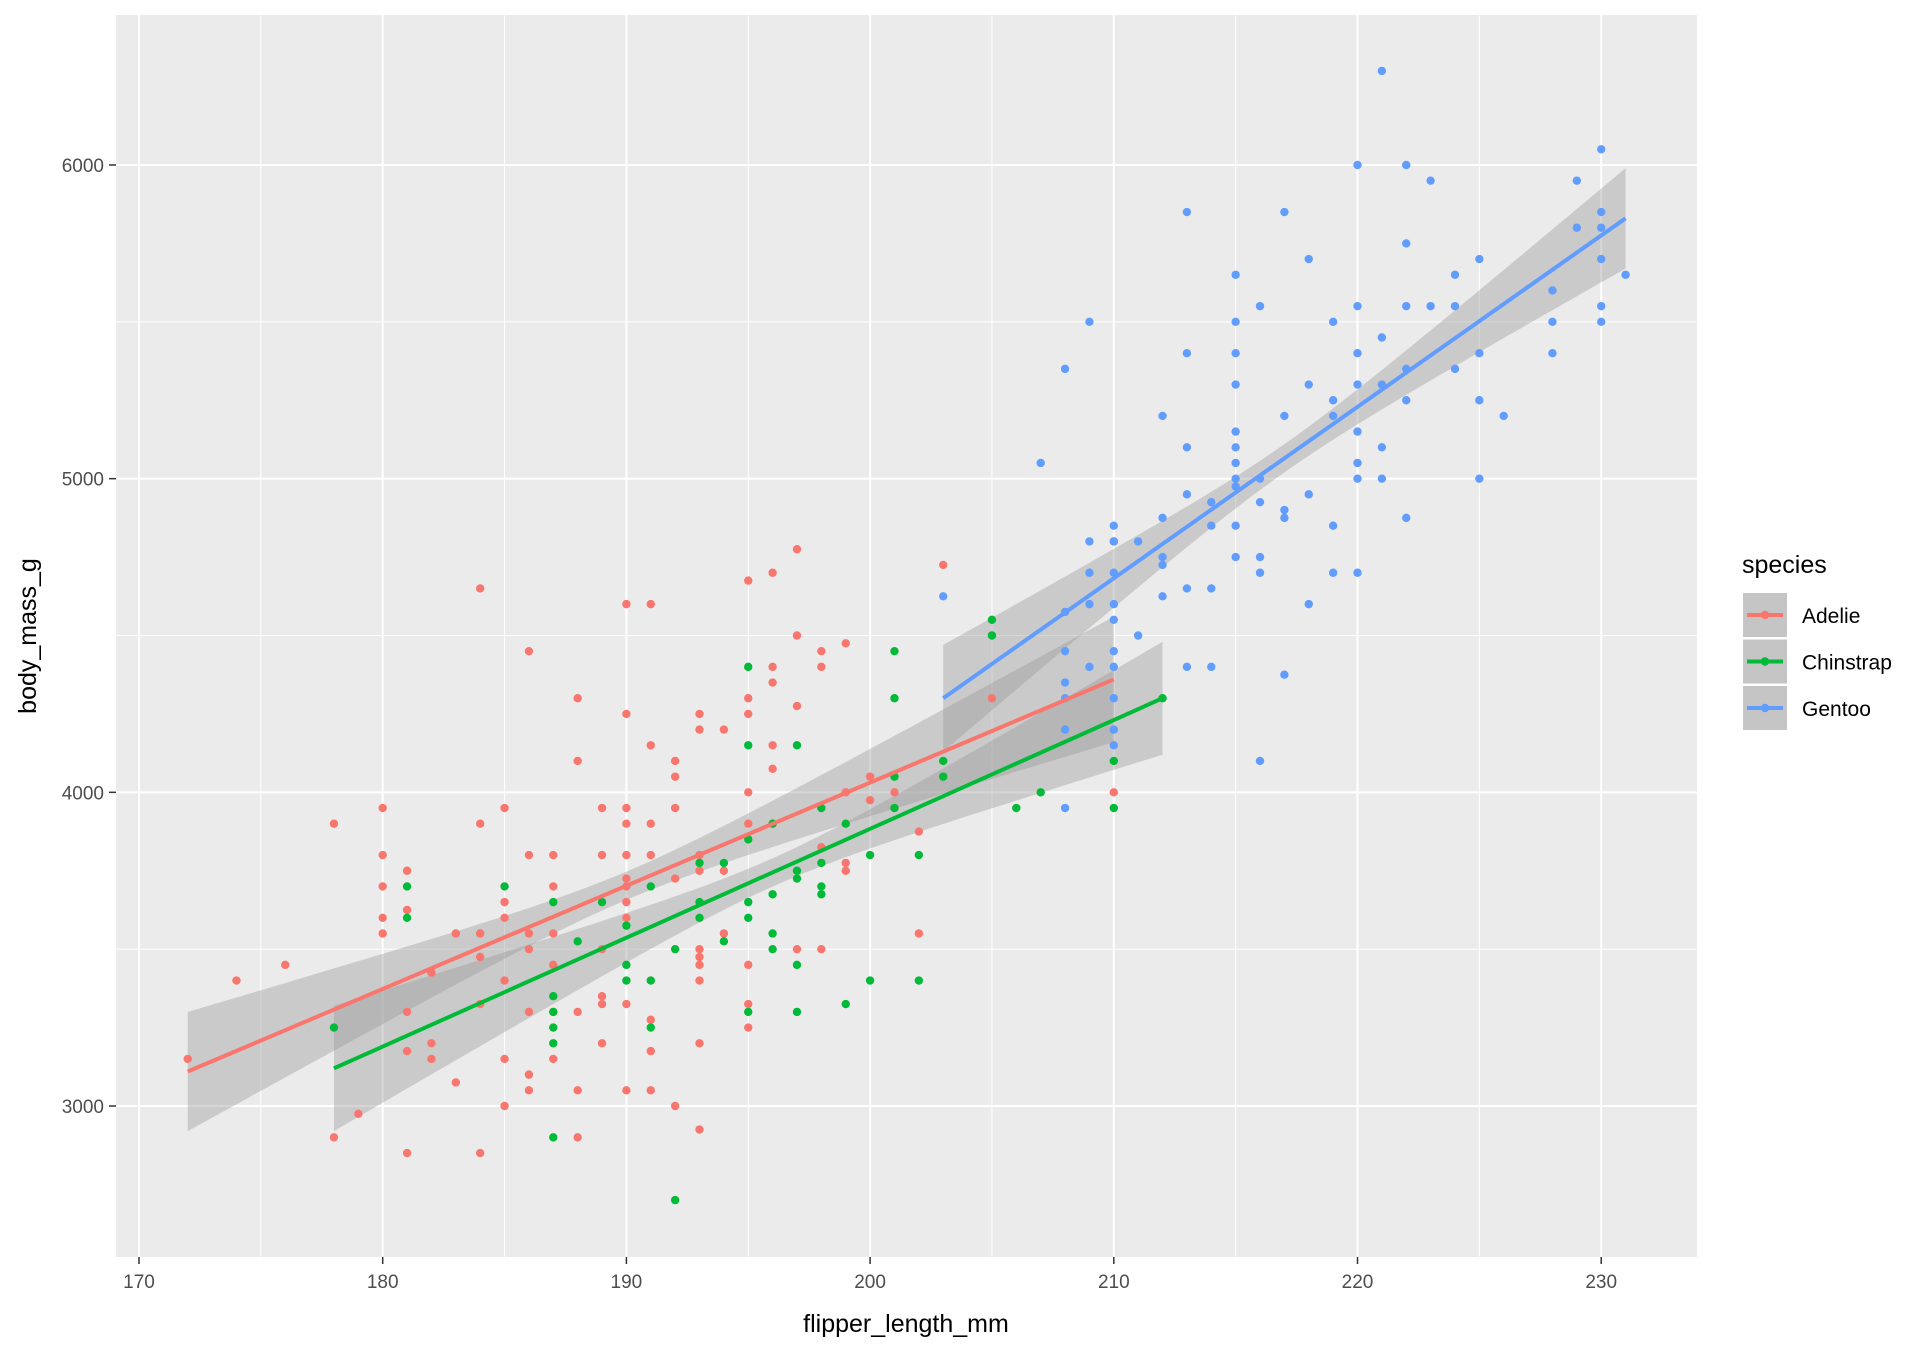  Describe the element at coordinates (1817, 640) in the screenshot. I see `legend: species Adelie Chinstrap Gentoo` at that location.